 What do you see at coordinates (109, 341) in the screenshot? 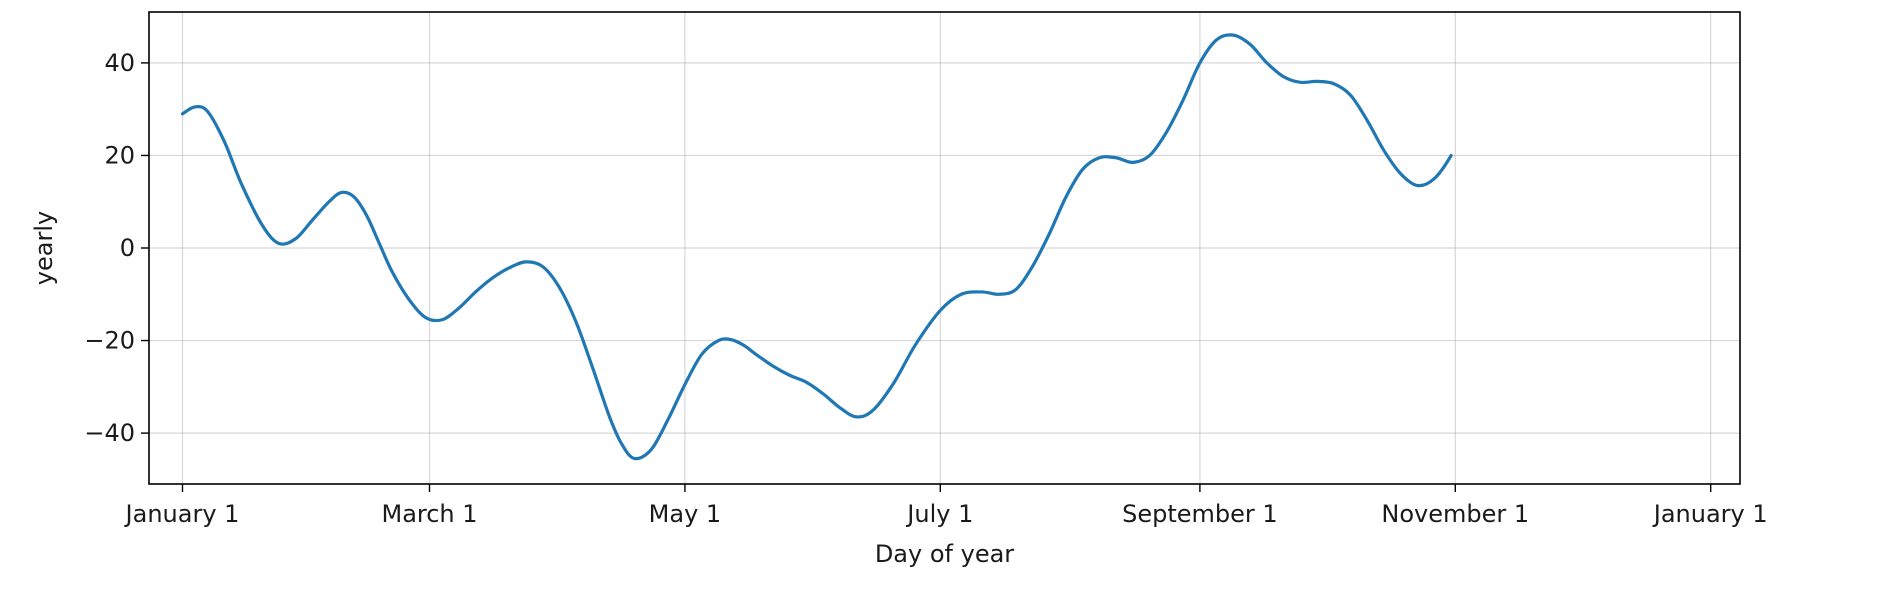
I see `y-tick-label-3: −20` at bounding box center [109, 341].